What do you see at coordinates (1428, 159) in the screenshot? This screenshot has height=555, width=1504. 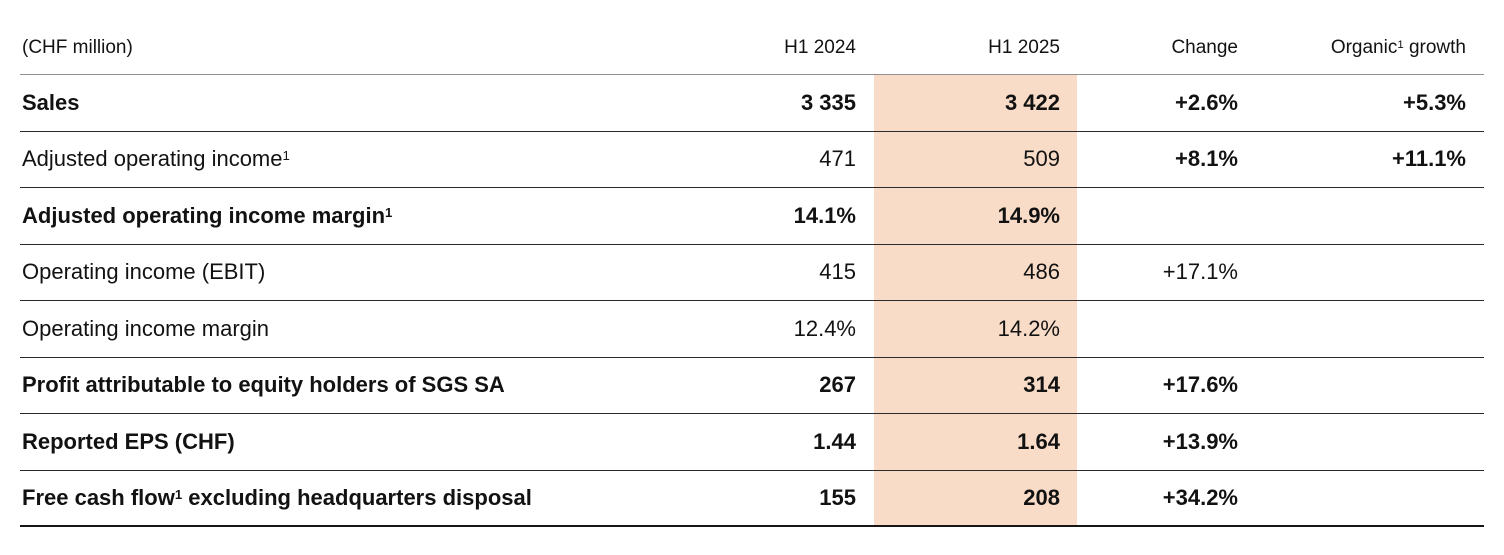 I see `cell-organic-growth: +11.1%` at bounding box center [1428, 159].